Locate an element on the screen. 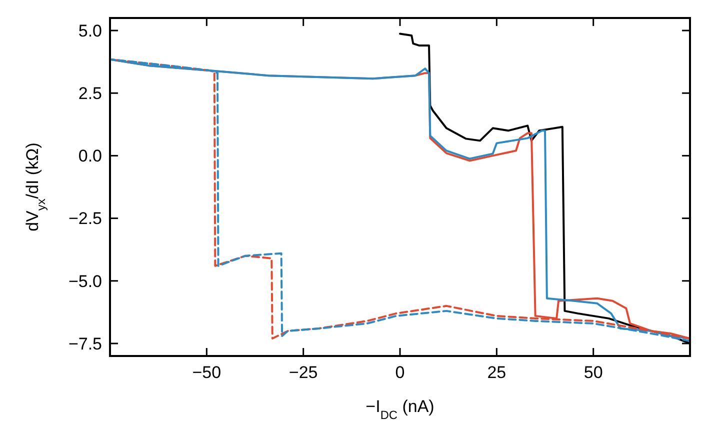 This screenshot has height=440, width=724. x-tick-label: −25 is located at coordinates (303, 372).